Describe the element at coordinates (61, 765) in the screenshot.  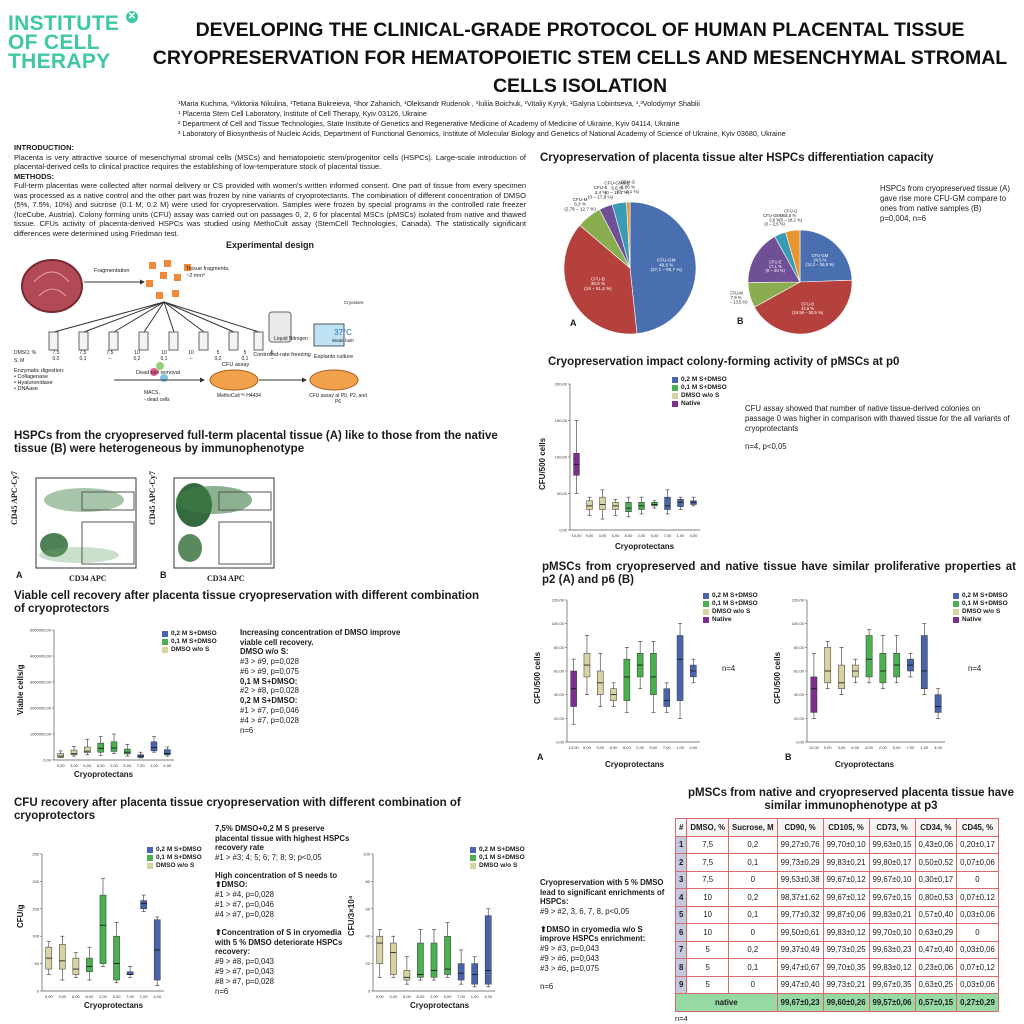
I see `x-tick-label: 9,00` at that location.